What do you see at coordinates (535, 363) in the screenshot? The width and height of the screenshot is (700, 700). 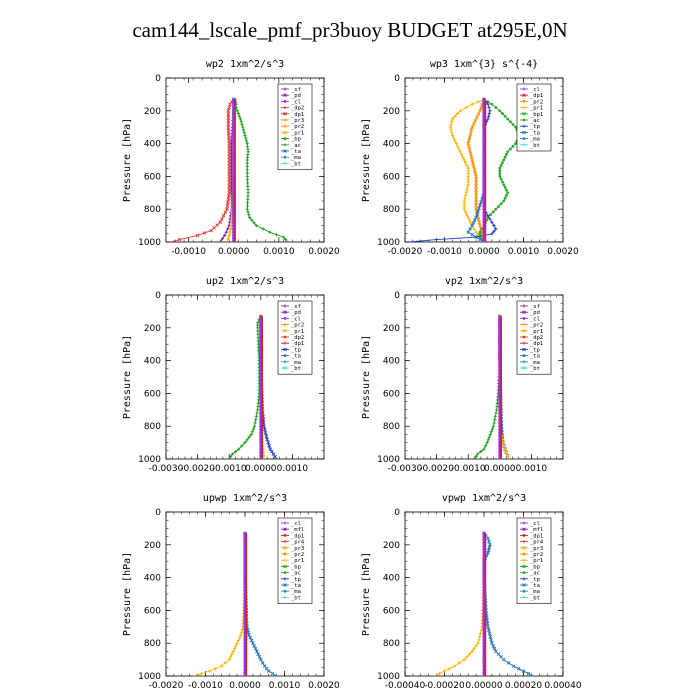 I see `legend-label: _ma` at bounding box center [535, 363].